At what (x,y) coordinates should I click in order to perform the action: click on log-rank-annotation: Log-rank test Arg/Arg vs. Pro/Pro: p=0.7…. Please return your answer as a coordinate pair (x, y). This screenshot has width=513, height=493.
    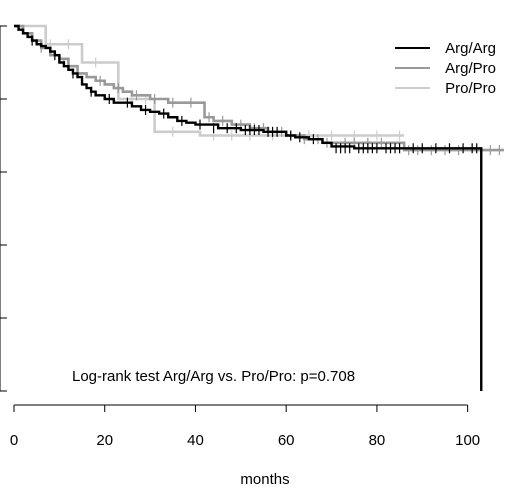
    Looking at the image, I should click on (213, 376).